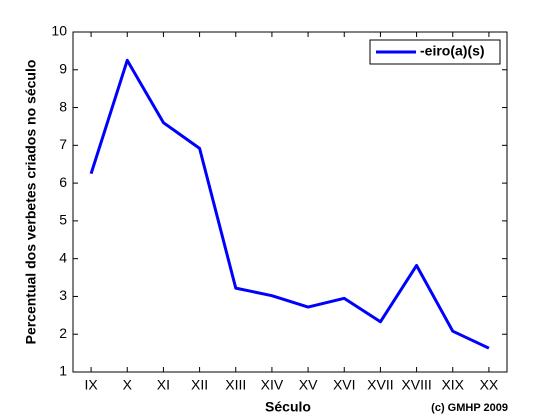  What do you see at coordinates (344, 385) in the screenshot?
I see `x-tick-label: XVI` at bounding box center [344, 385].